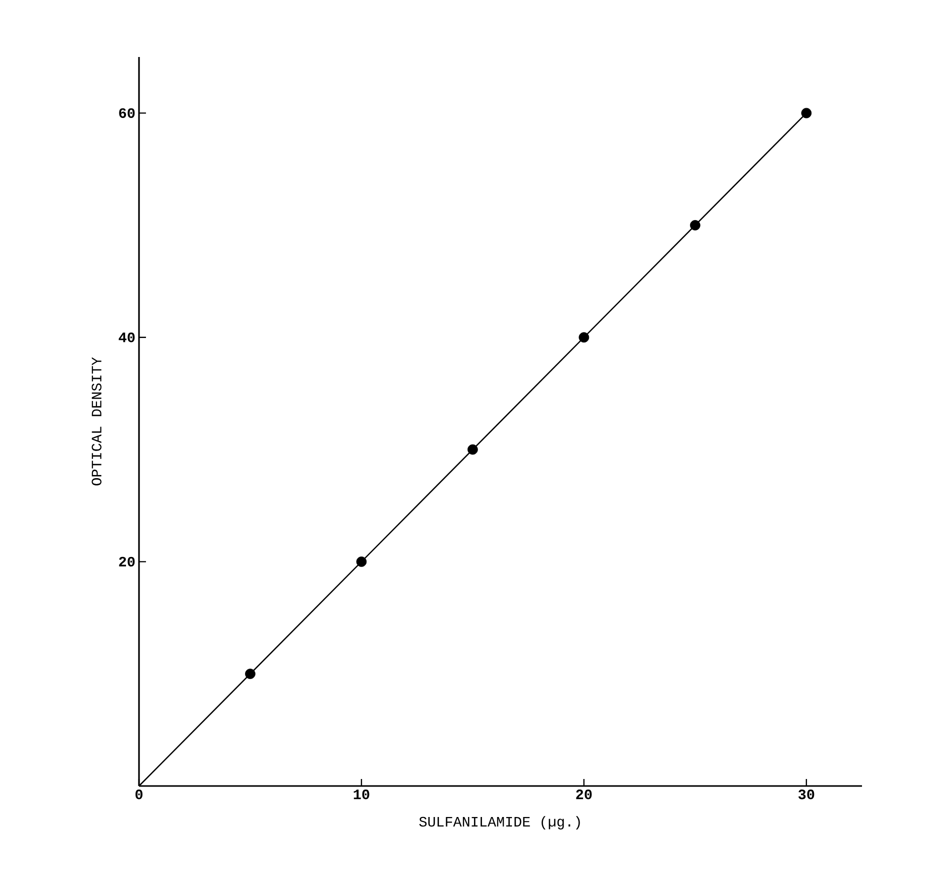 This screenshot has height=890, width=946. I want to click on x-tick-label: 0, so click(139, 795).